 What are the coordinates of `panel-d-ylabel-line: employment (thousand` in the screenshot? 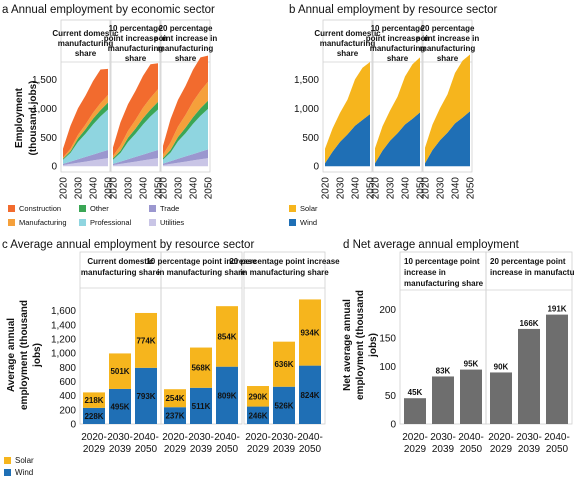 It's located at (360, 345).